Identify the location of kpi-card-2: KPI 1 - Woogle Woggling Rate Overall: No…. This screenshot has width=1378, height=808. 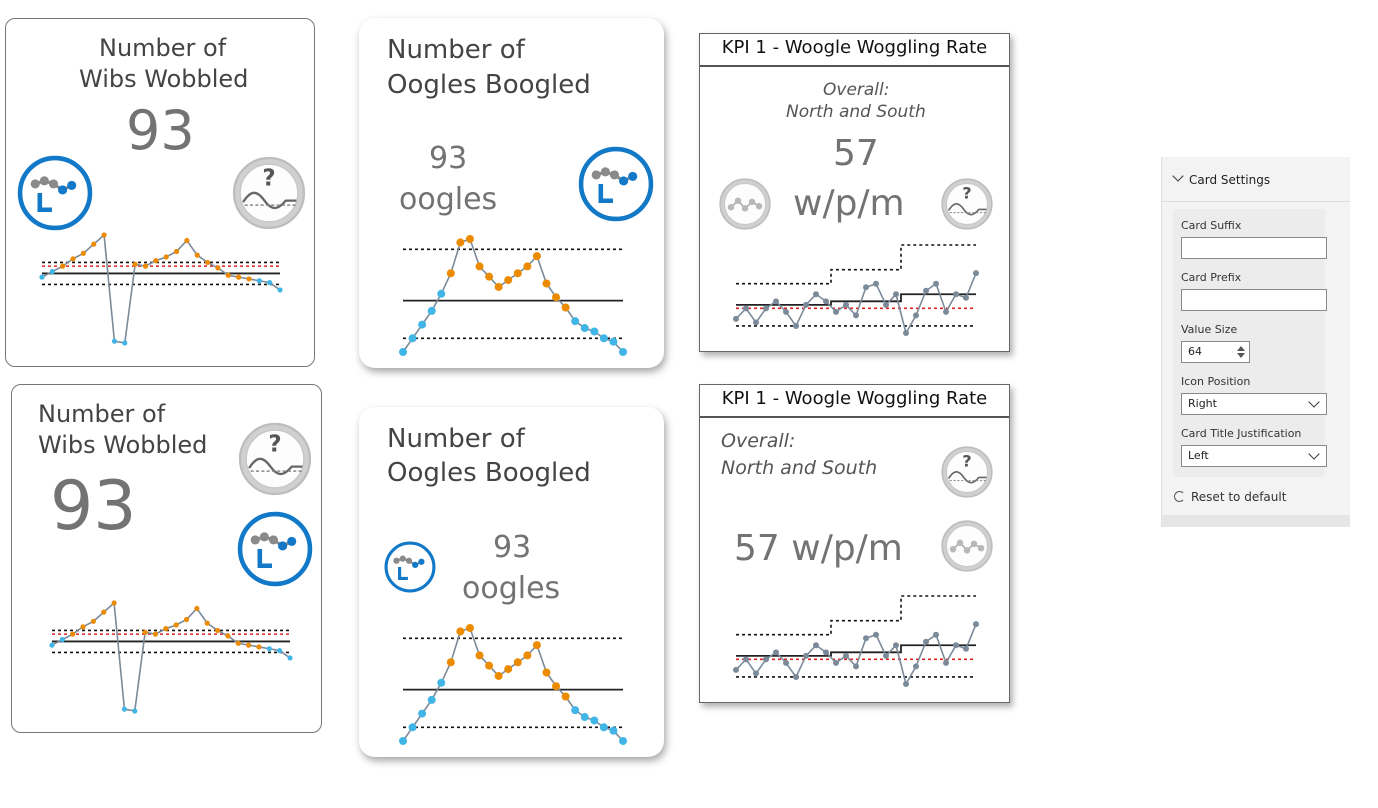
(854, 543).